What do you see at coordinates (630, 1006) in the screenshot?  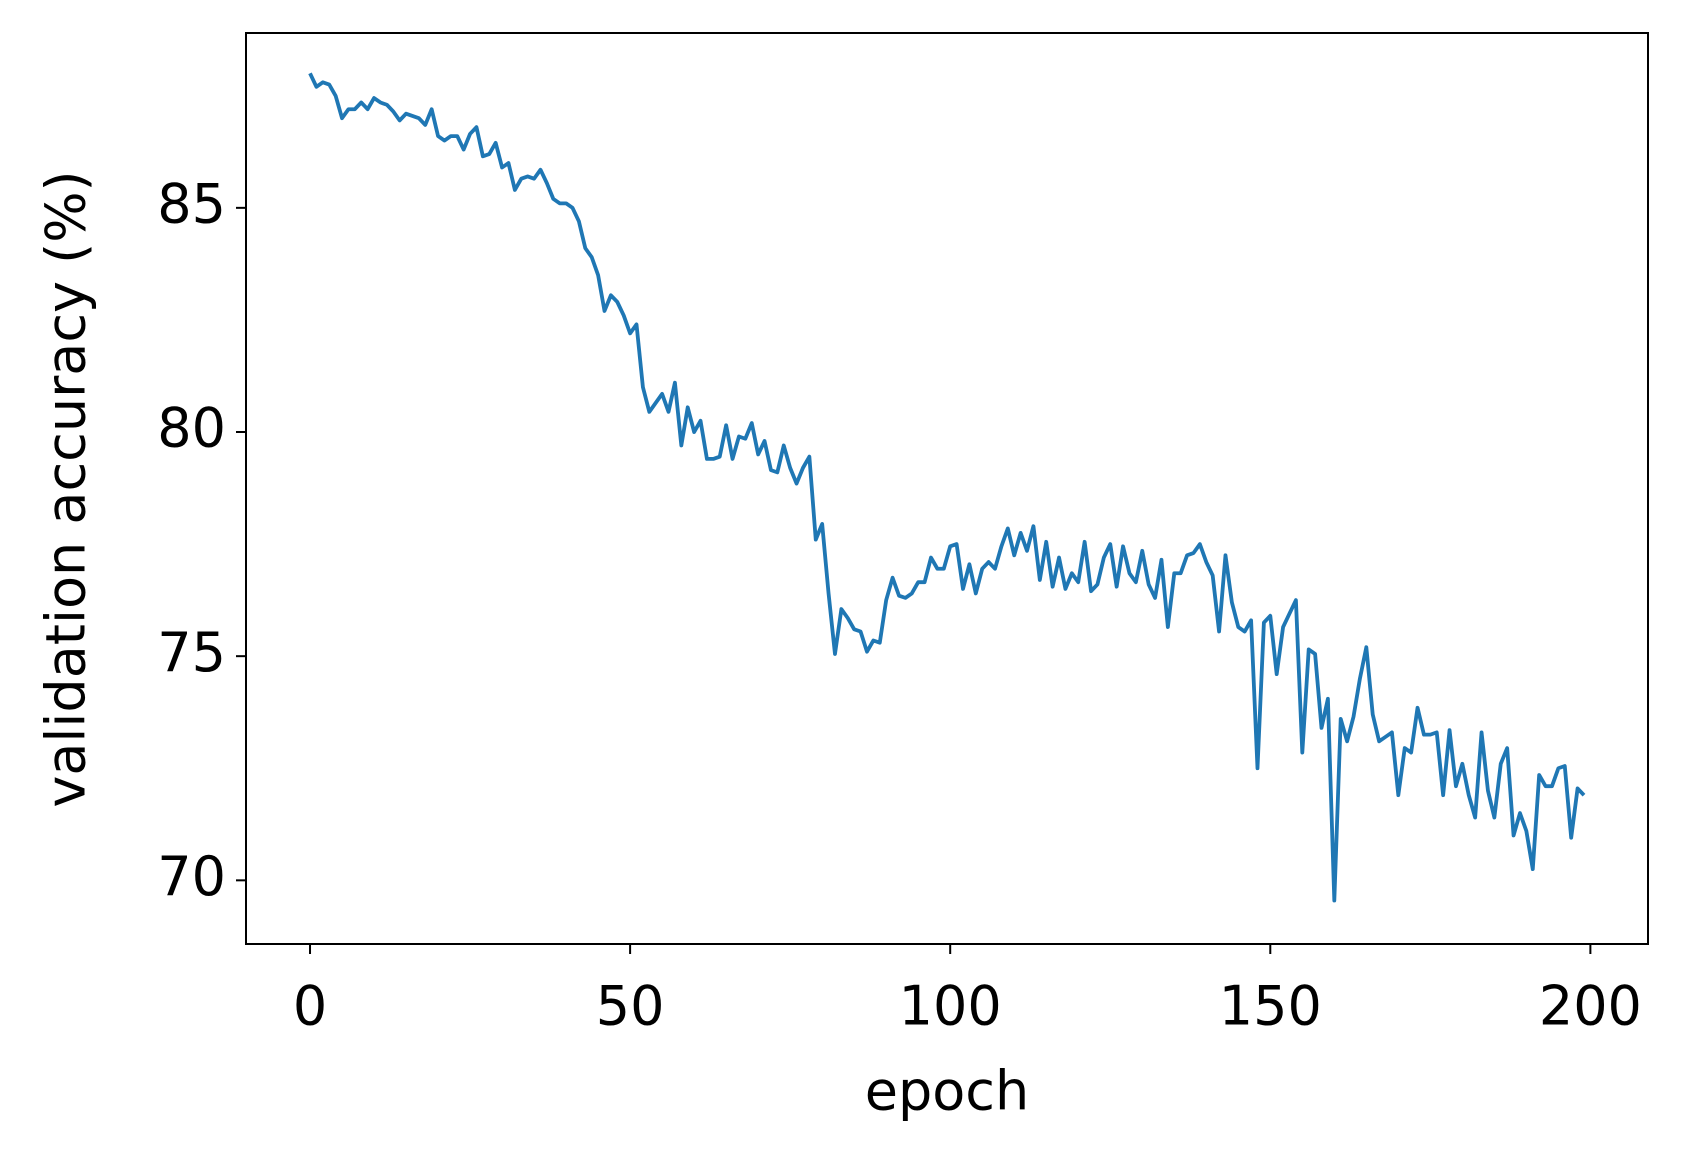 I see `x-tick-label: 50` at bounding box center [630, 1006].